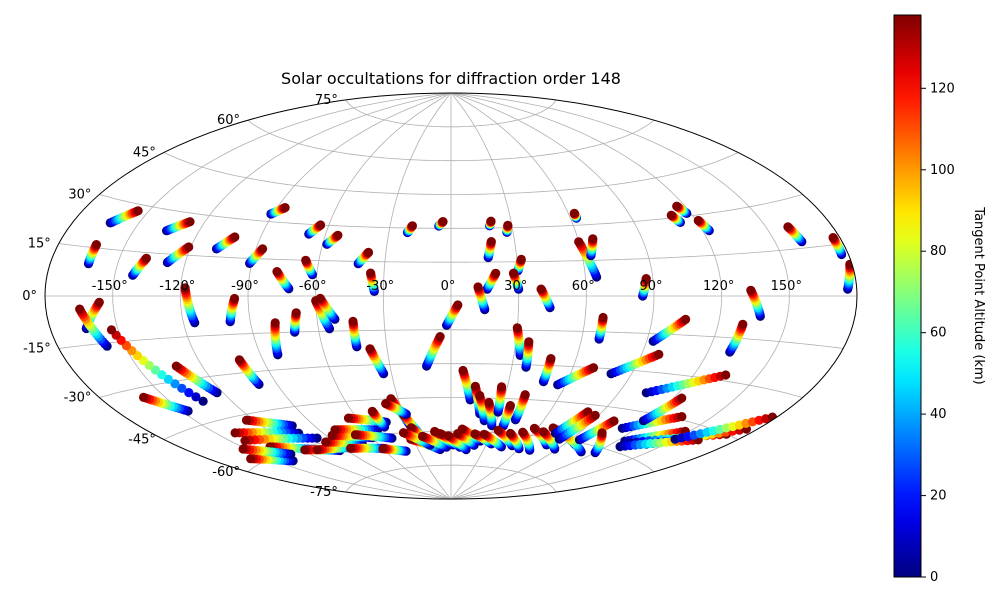 This screenshot has height=604, width=1000. Describe the element at coordinates (37, 349) in the screenshot. I see `lat-tick-label: -15°` at that location.